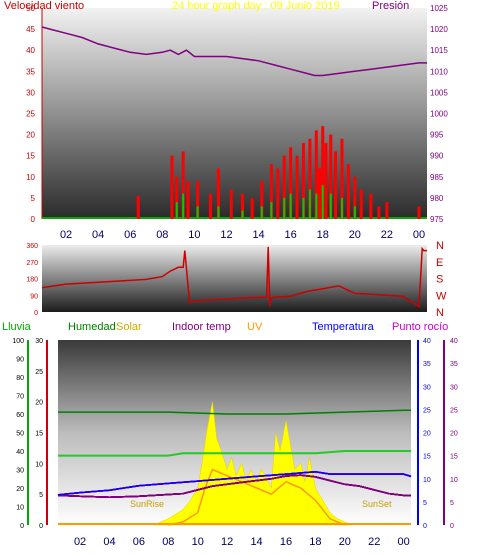 The width and height of the screenshot is (499, 555). I want to click on pressure-line, so click(234, 51).